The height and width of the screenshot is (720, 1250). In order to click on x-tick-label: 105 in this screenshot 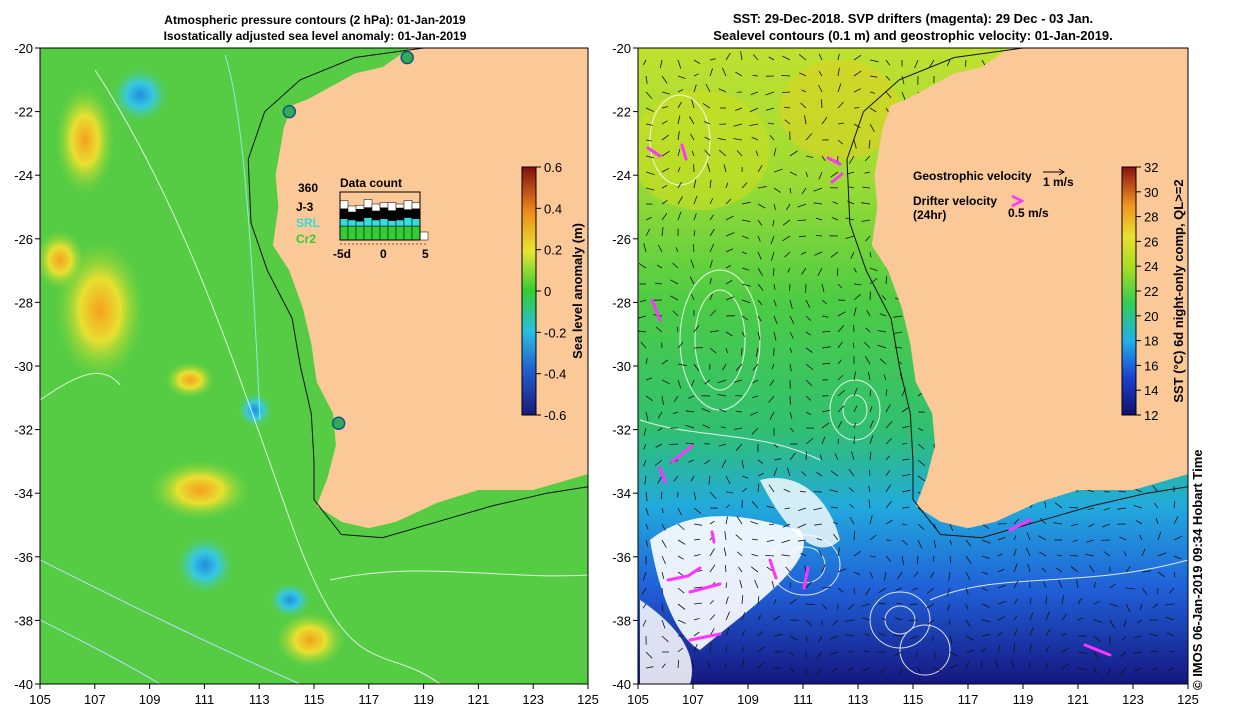, I will do `click(40, 699)`.